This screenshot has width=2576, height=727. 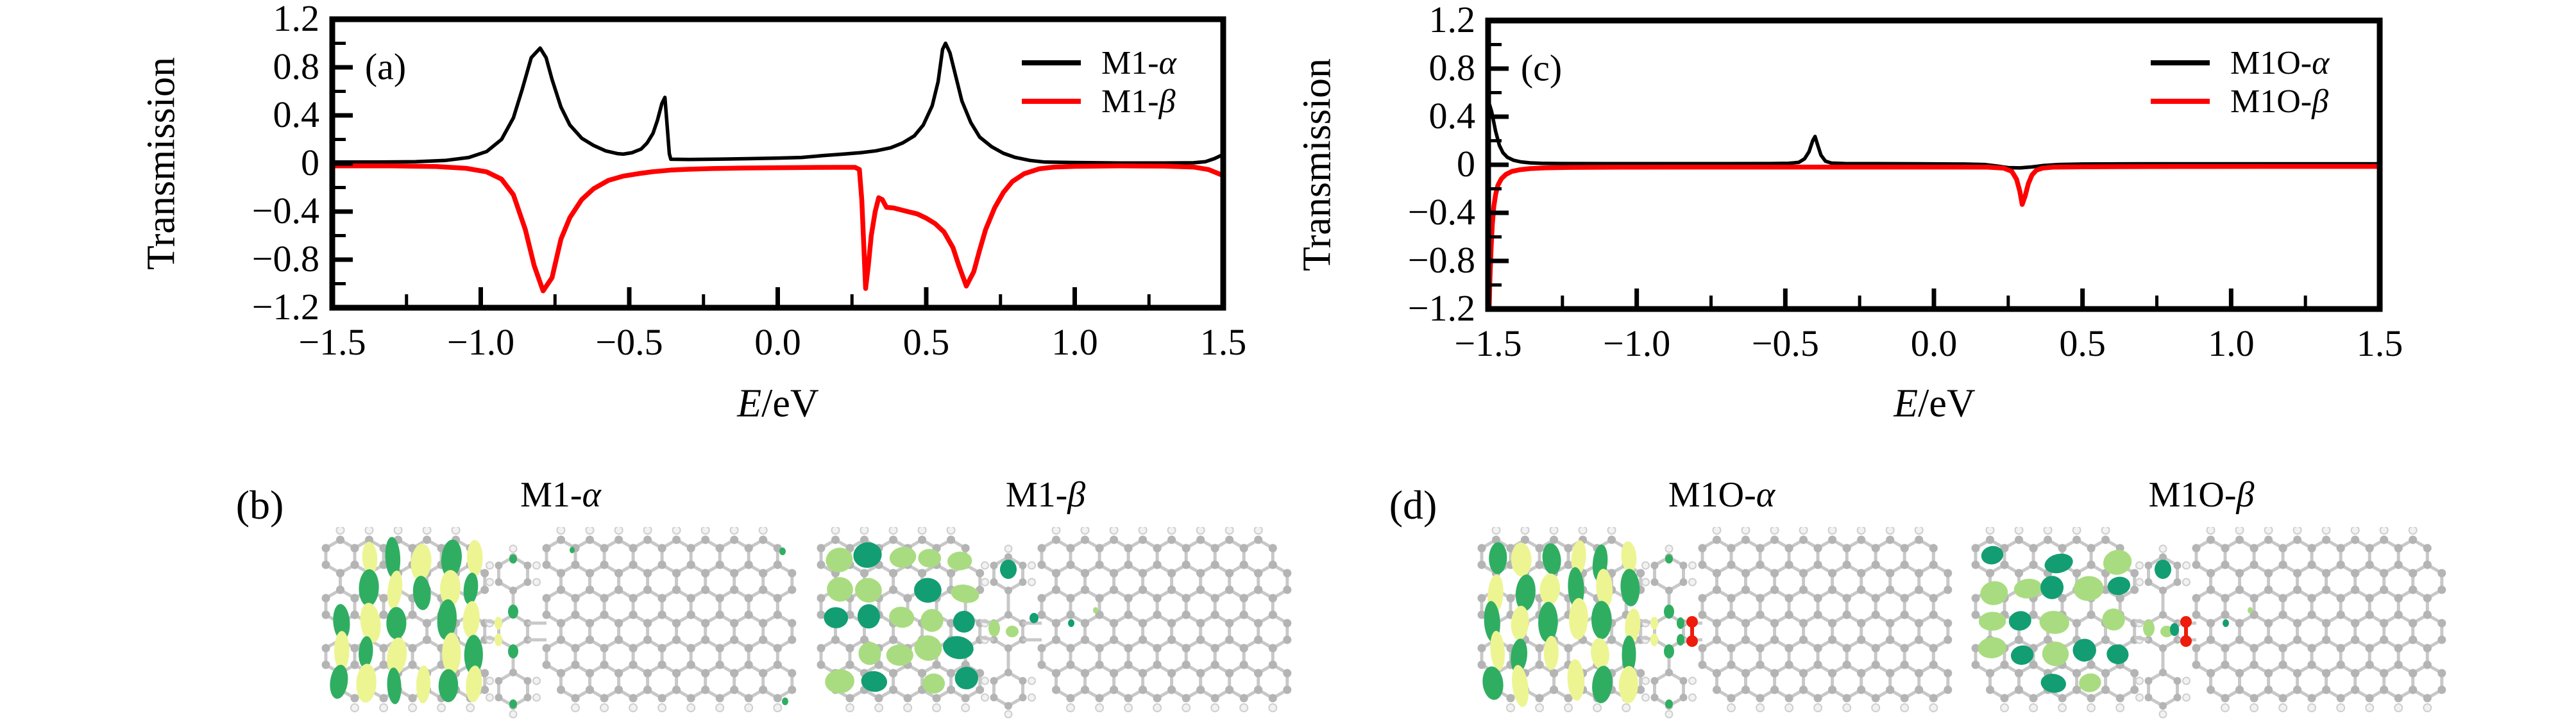 What do you see at coordinates (778, 228) in the screenshot?
I see `series-M1-beta` at bounding box center [778, 228].